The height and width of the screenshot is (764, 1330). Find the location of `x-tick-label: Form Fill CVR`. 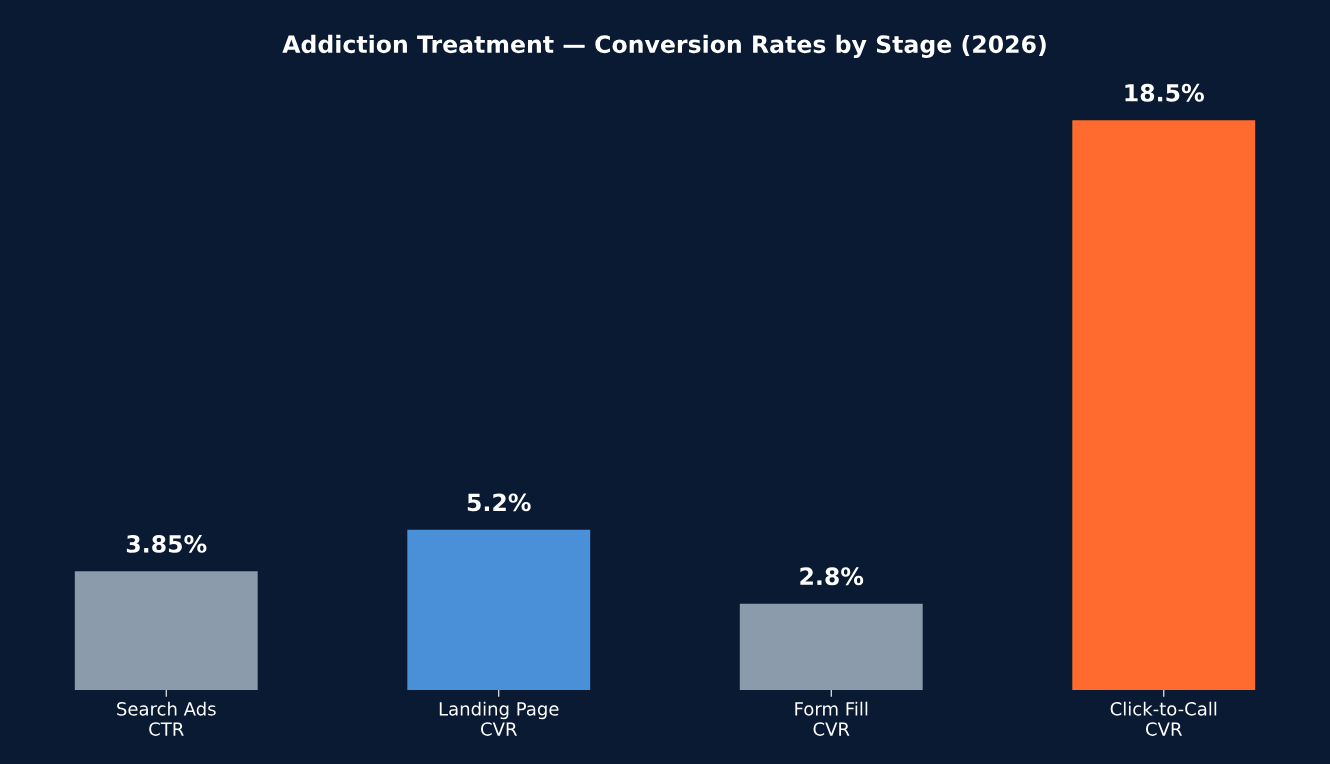

x-tick-label: Form Fill CVR is located at coordinates (831, 718).